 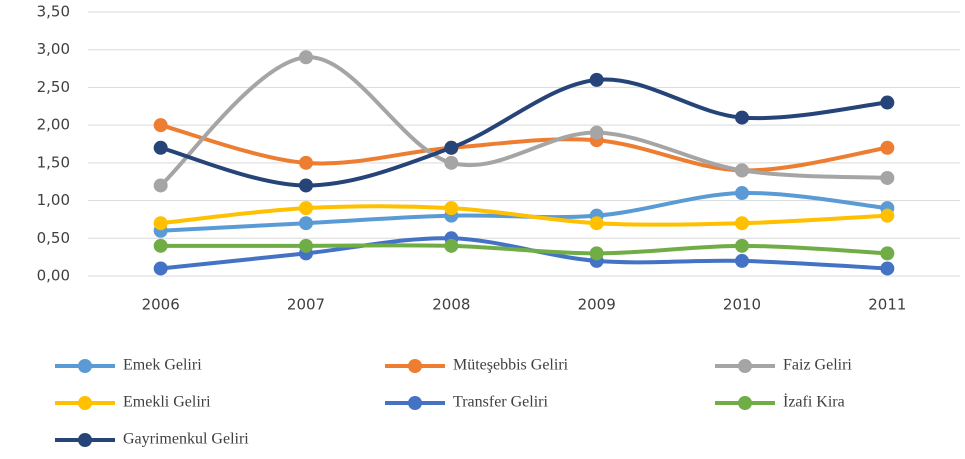 What do you see at coordinates (814, 402) in the screenshot?
I see `legend-label: İzafi Kira` at bounding box center [814, 402].